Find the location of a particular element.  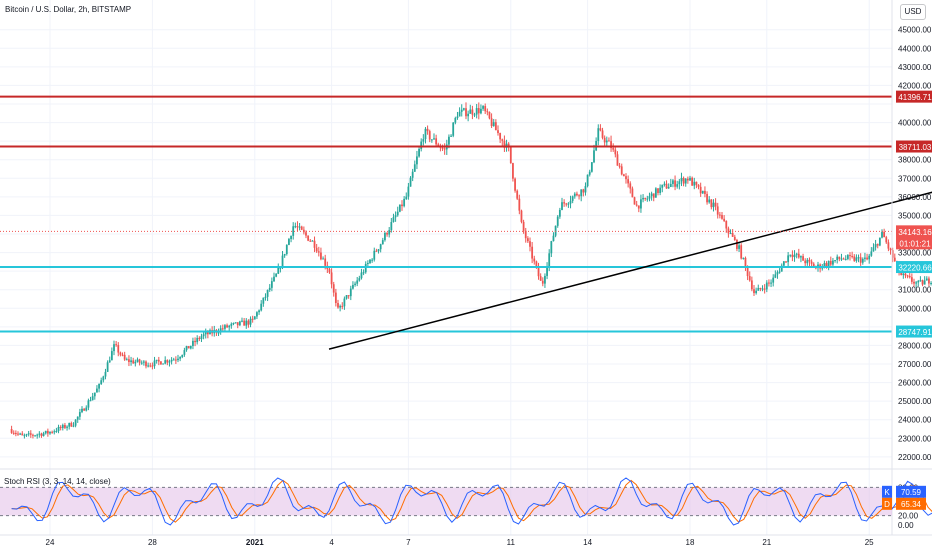

support-level-label-bg is located at coordinates (914, 267).